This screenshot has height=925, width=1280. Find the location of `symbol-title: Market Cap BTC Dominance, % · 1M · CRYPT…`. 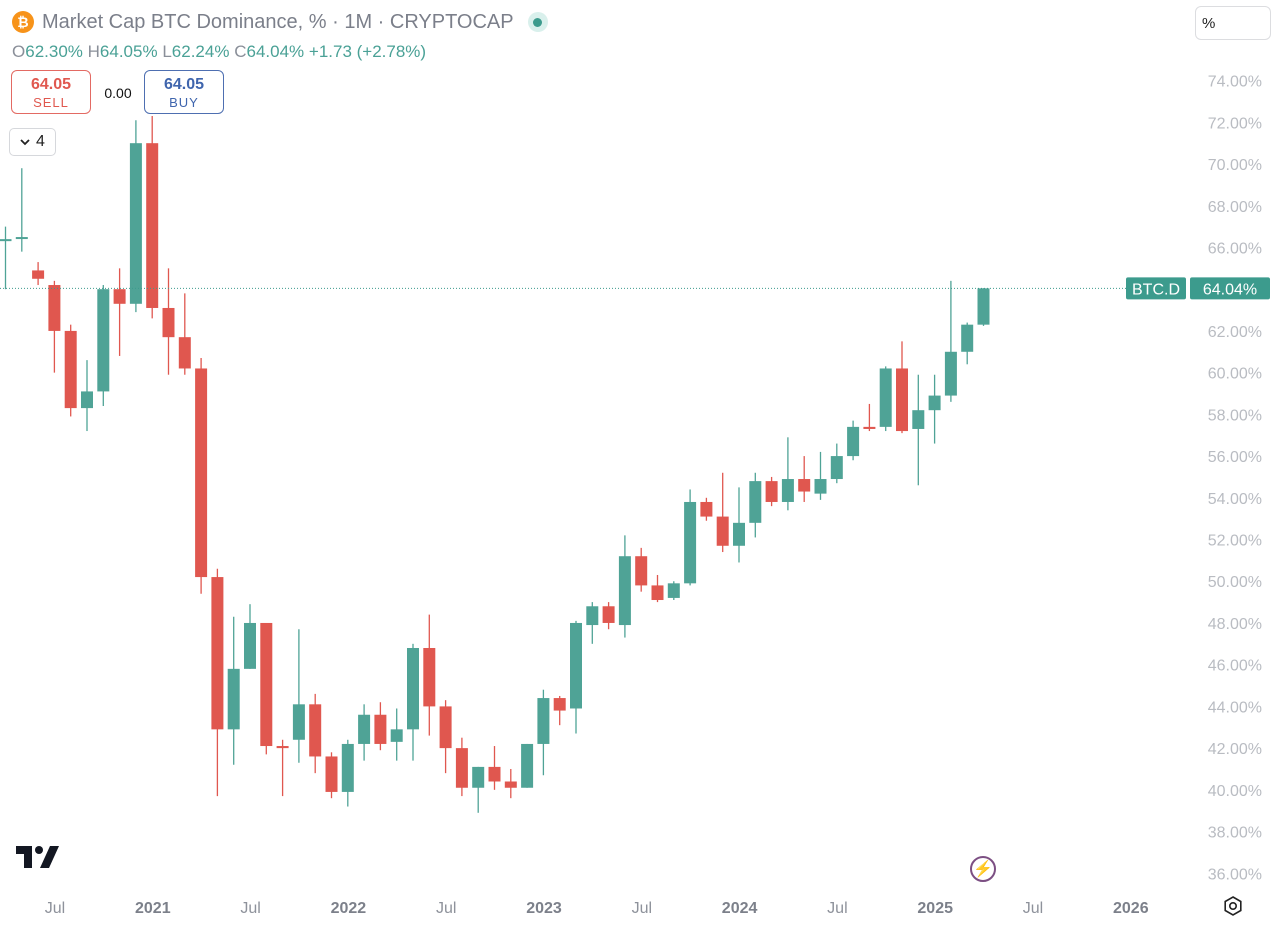

symbol-title: Market Cap BTC Dominance, % · 1M · CRYPT… is located at coordinates (278, 21).